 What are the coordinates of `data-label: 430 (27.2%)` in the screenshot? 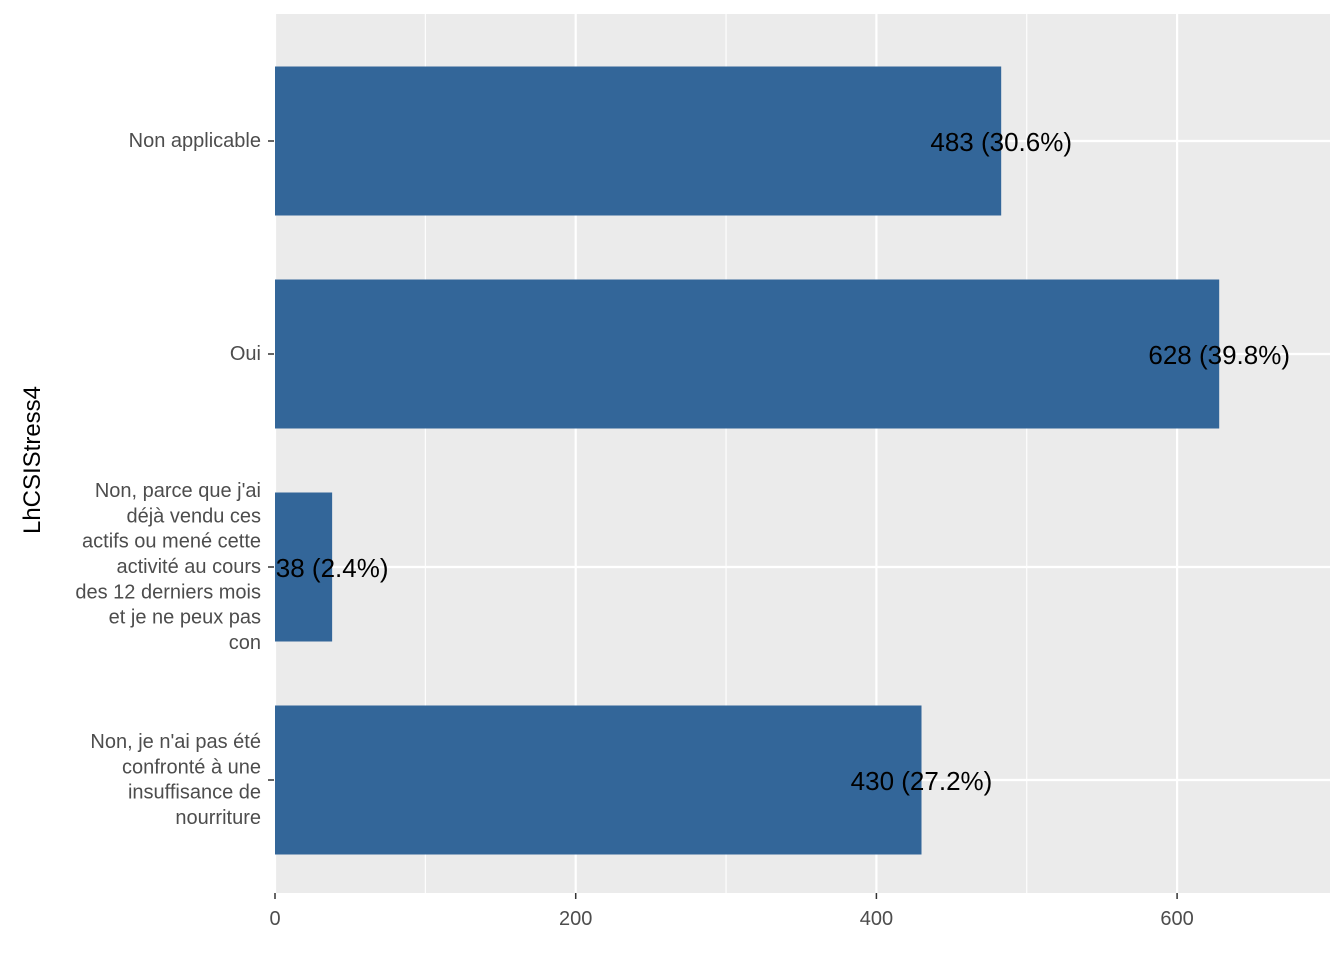 It's located at (922, 781).